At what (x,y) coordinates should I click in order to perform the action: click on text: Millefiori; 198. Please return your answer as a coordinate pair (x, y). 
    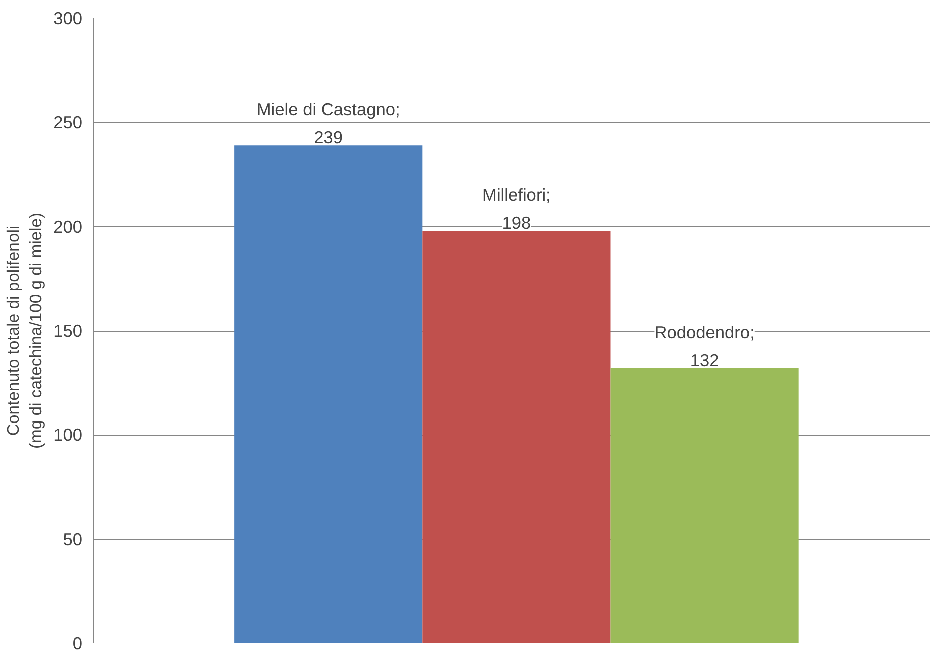
    Looking at the image, I should click on (516, 209).